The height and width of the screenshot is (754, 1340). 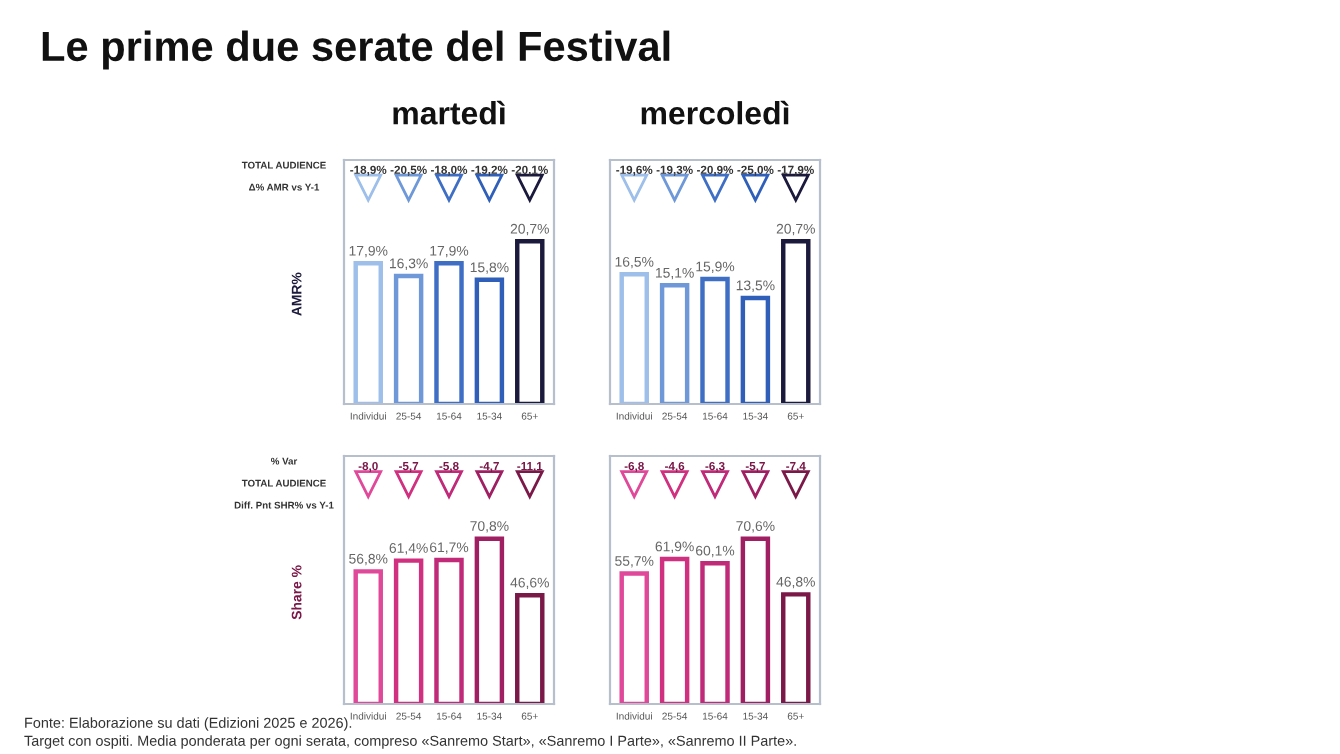 What do you see at coordinates (449, 112) in the screenshot?
I see `chart-subtitle: martedì` at bounding box center [449, 112].